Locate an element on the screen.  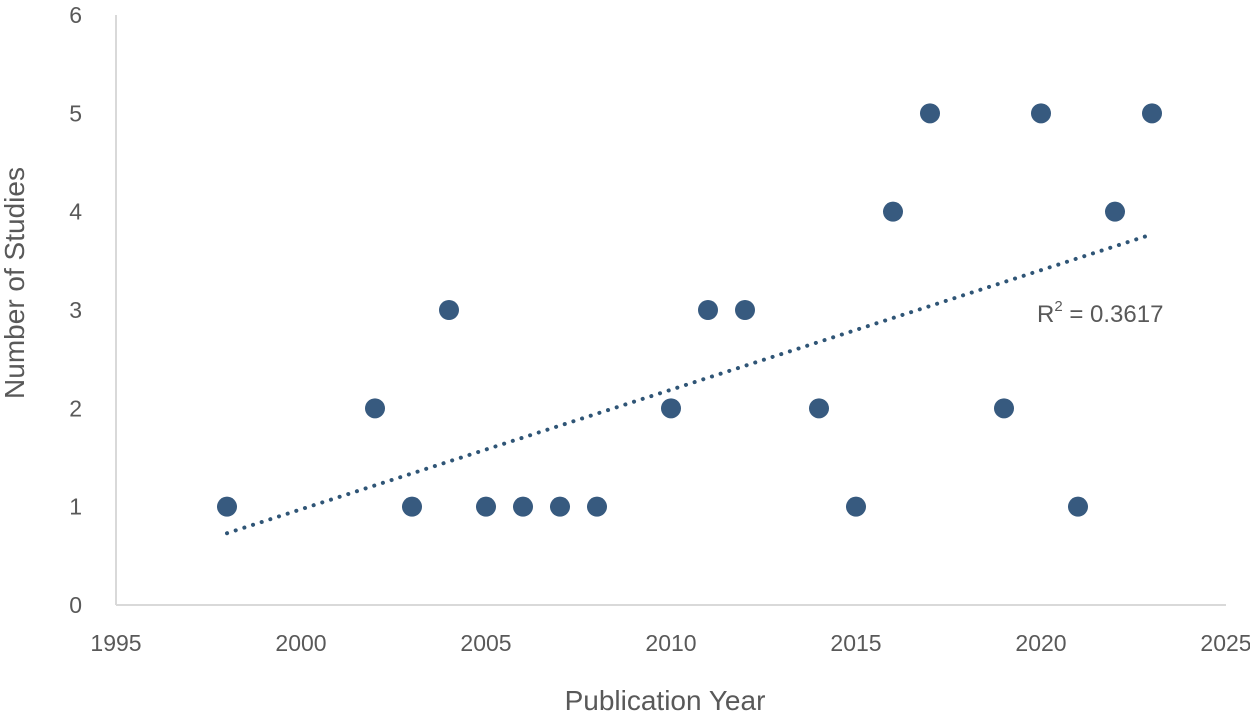
x-tick-label: 2005 is located at coordinates (485, 643).